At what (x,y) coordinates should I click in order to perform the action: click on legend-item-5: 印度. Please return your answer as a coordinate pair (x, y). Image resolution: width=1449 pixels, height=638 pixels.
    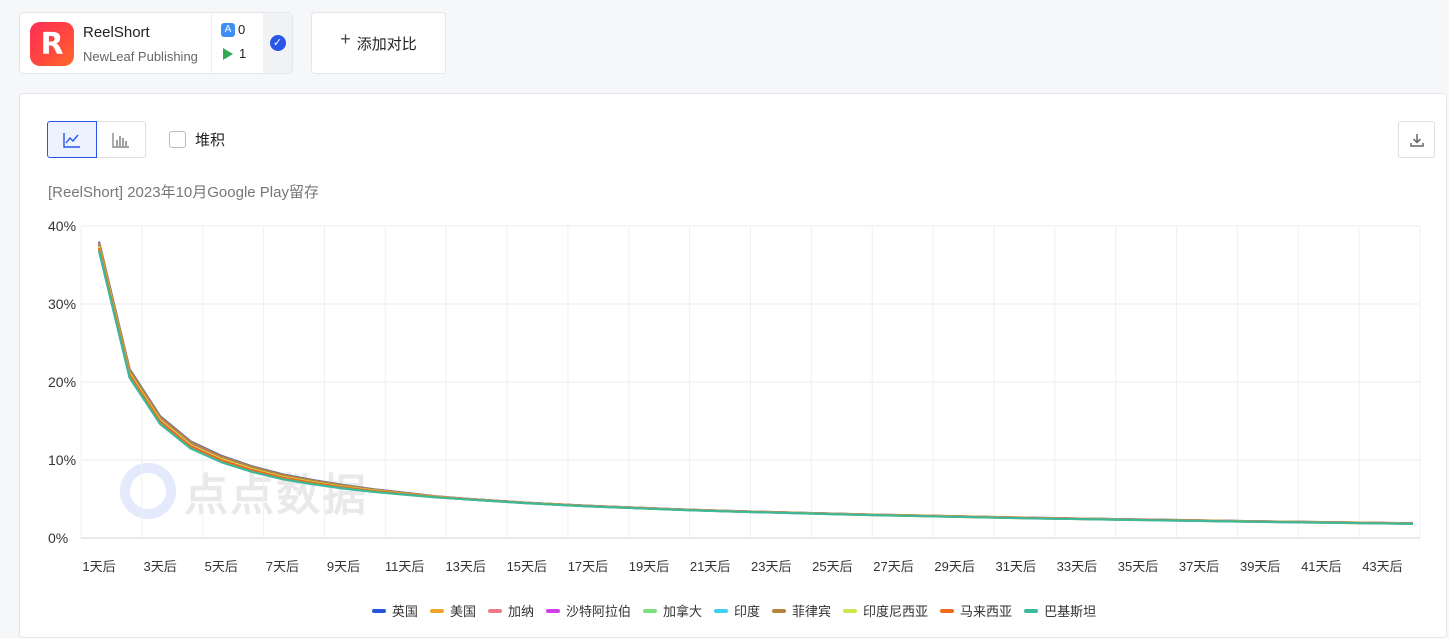
    Looking at the image, I should click on (737, 610).